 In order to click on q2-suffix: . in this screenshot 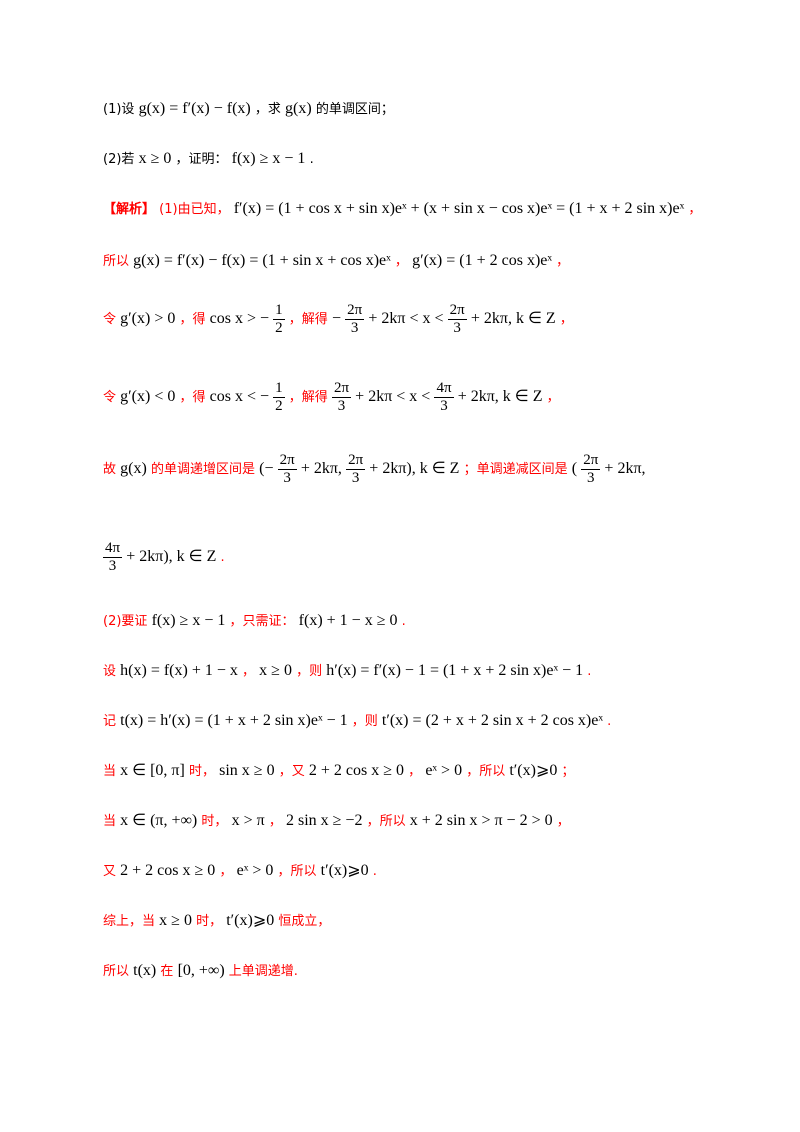, I will do `click(311, 159)`.